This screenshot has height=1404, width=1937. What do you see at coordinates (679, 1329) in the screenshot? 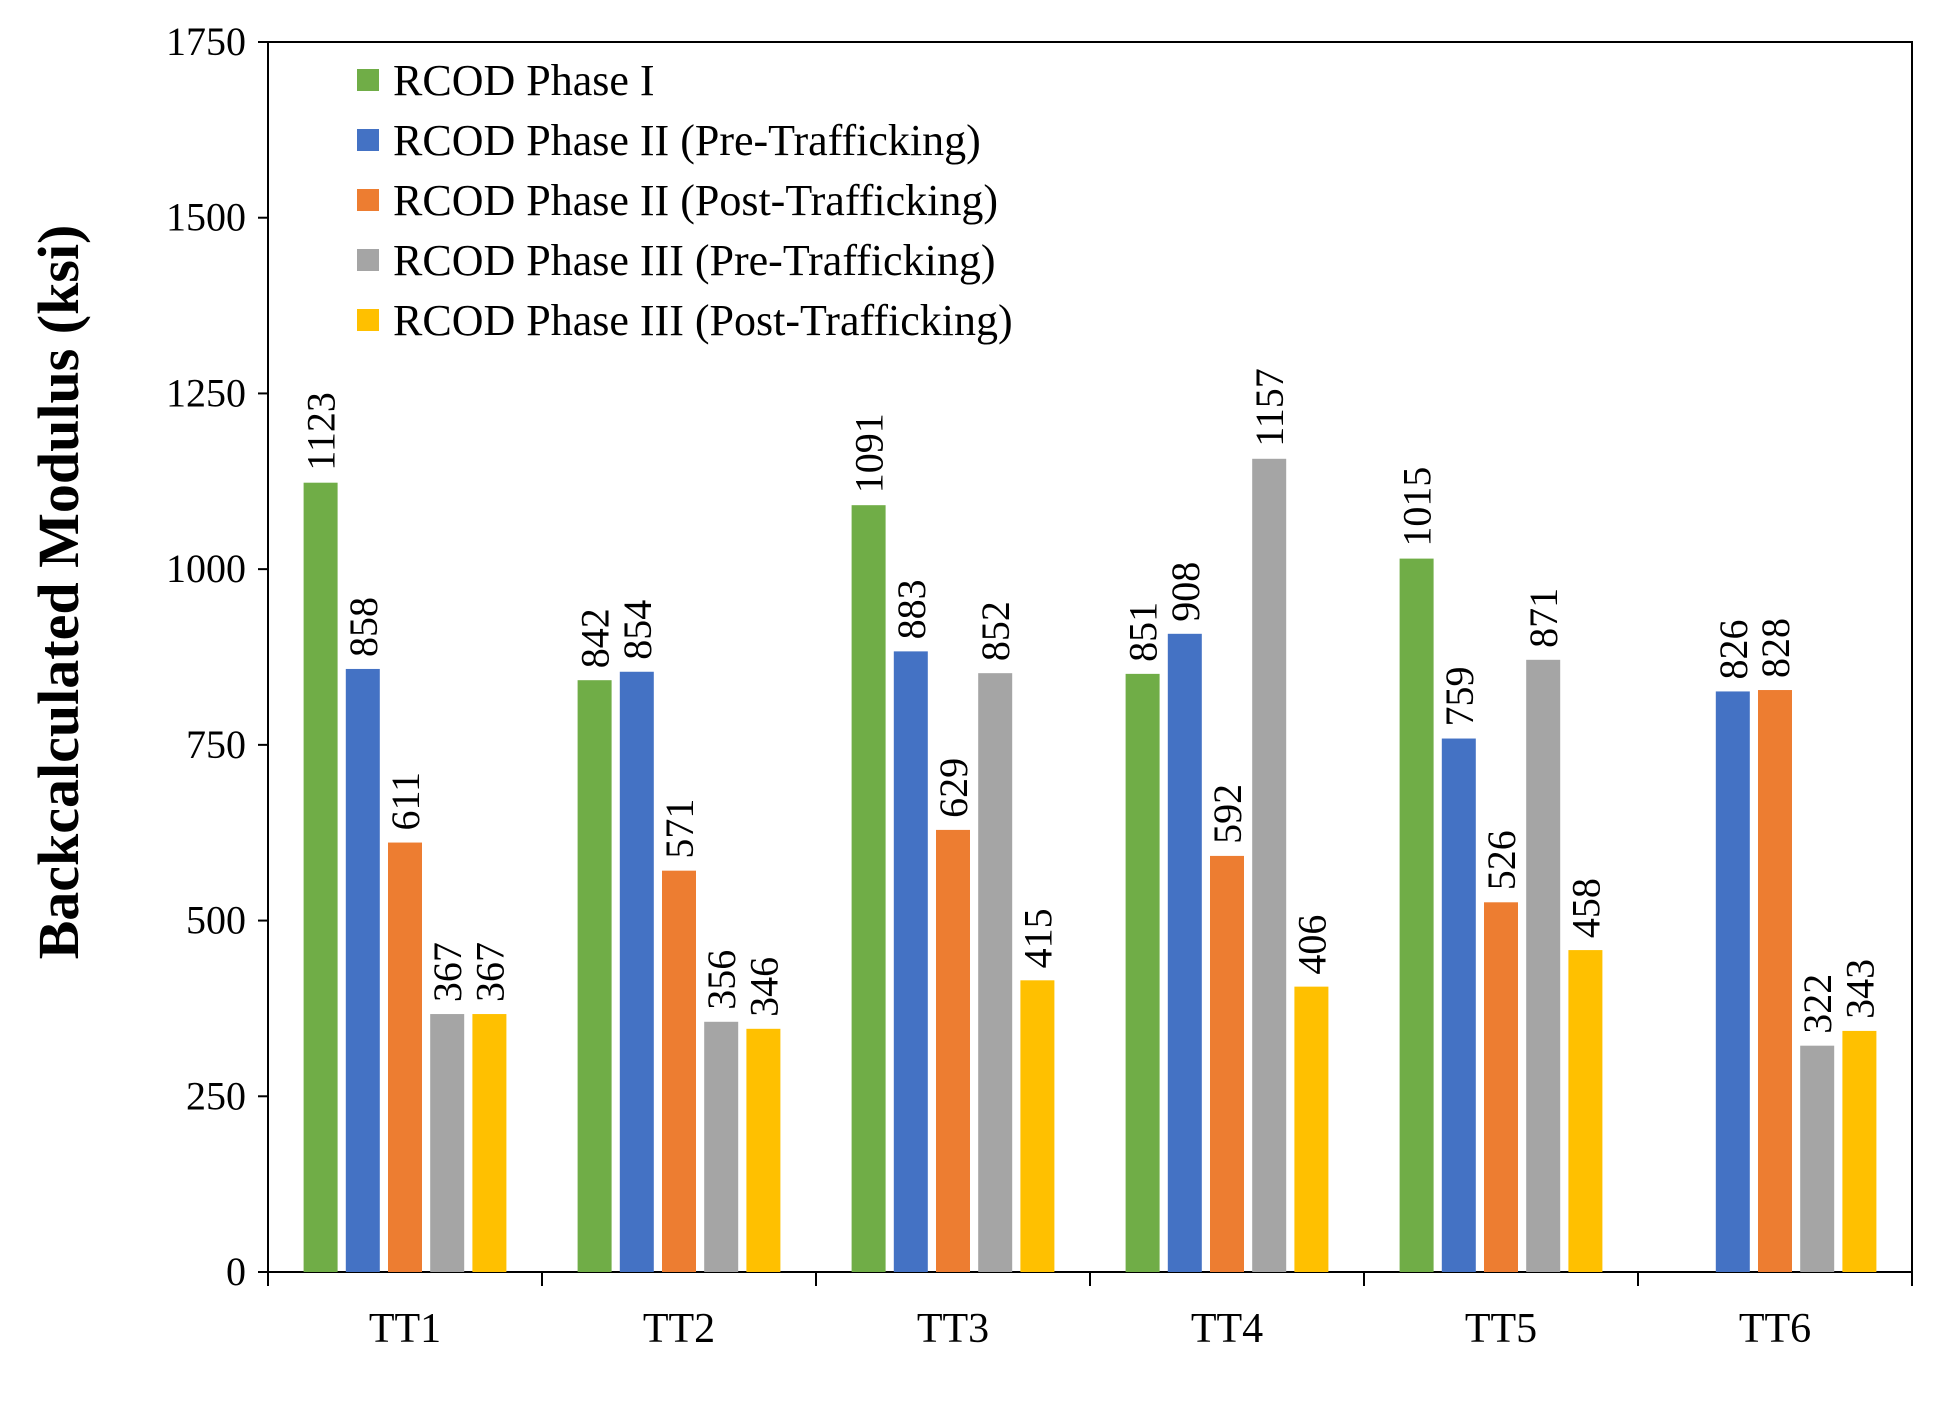
I see `x-category-label: TT2` at bounding box center [679, 1329].